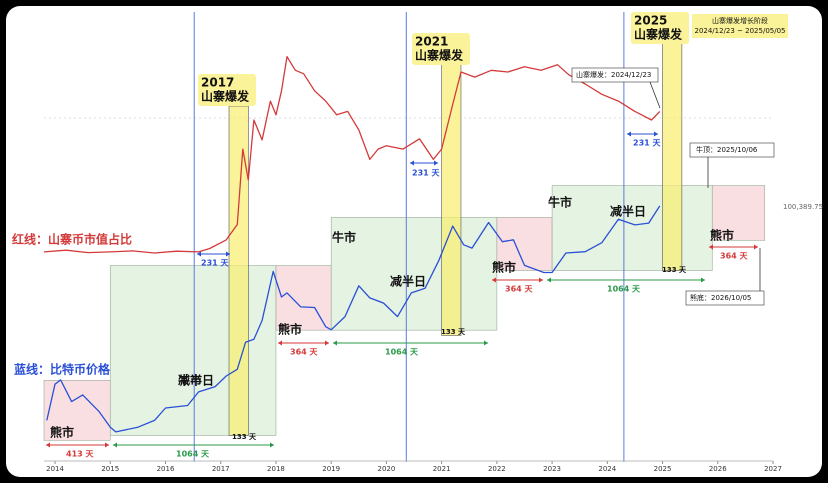  What do you see at coordinates (217, 83) in the screenshot?
I see `boom-year: 2017` at bounding box center [217, 83].